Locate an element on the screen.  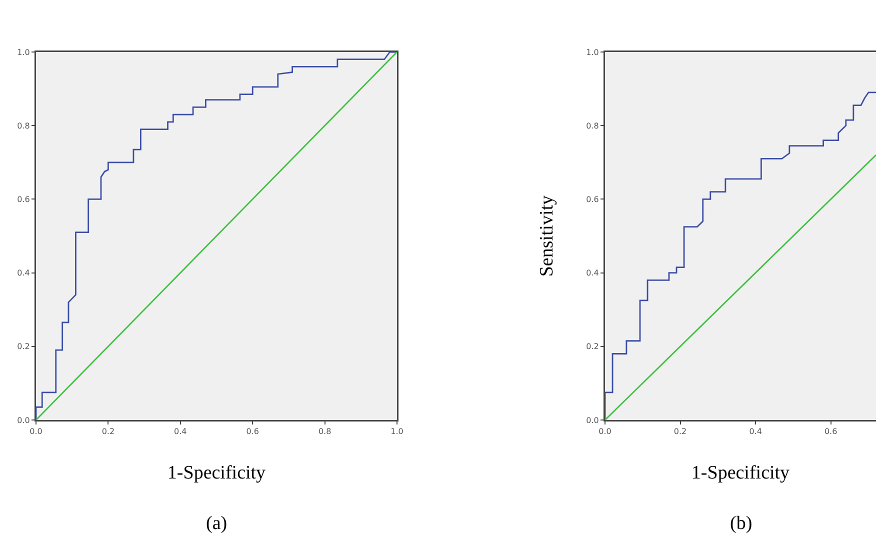
x-tick-label: 1.0 is located at coordinates (397, 431).